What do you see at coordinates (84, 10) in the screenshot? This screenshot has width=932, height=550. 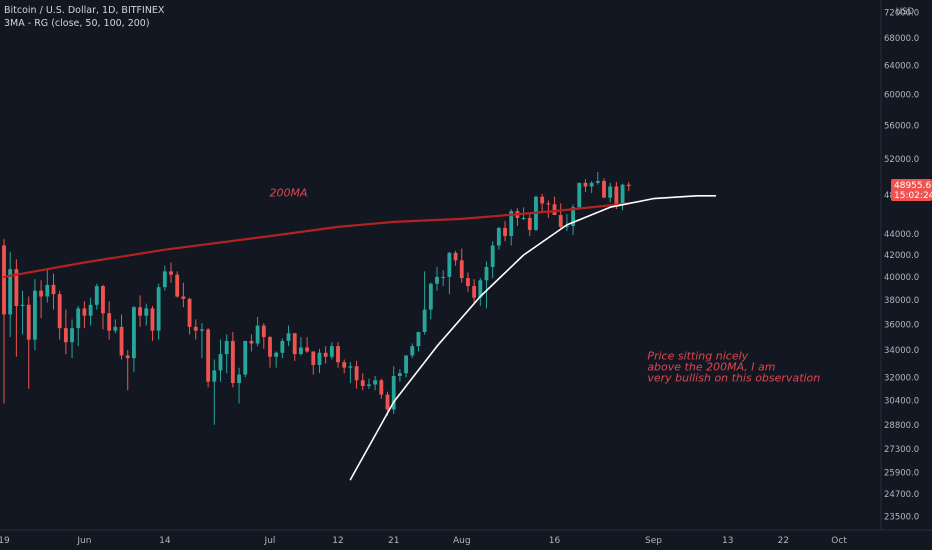 I see `symbol-title: Bitcoin / U.S. Dollar, 1D, BITFINEX` at bounding box center [84, 10].